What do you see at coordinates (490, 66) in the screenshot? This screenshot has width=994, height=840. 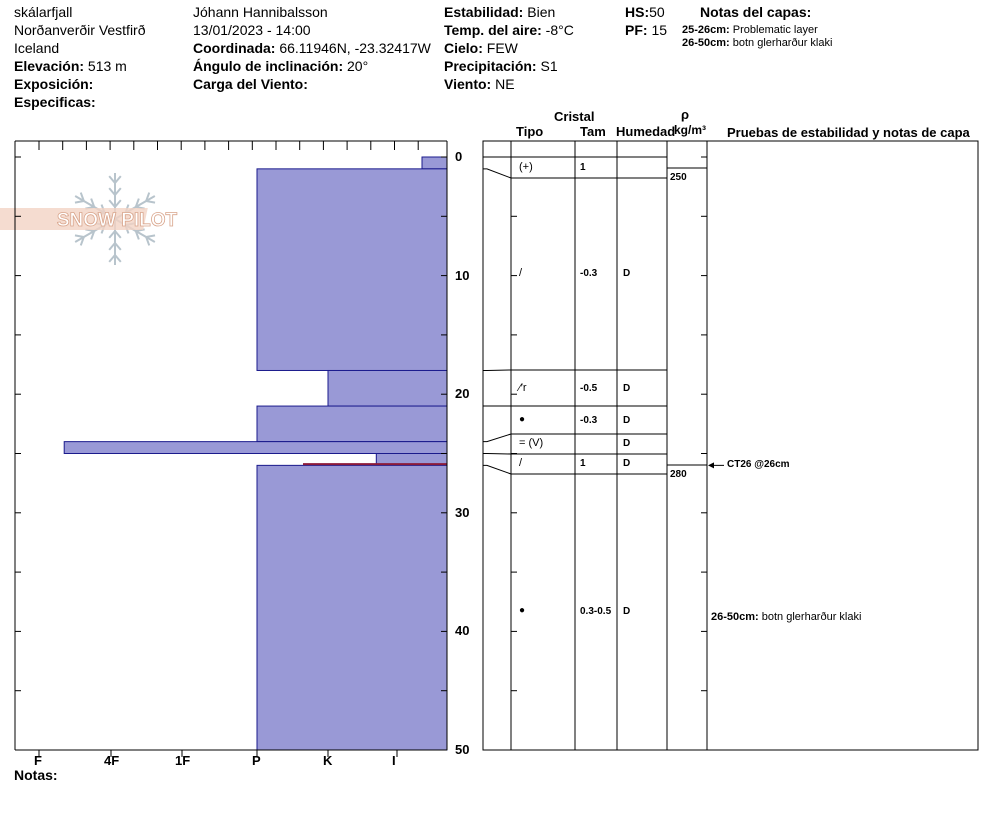 I see `precip-label: Precipitación:` at bounding box center [490, 66].